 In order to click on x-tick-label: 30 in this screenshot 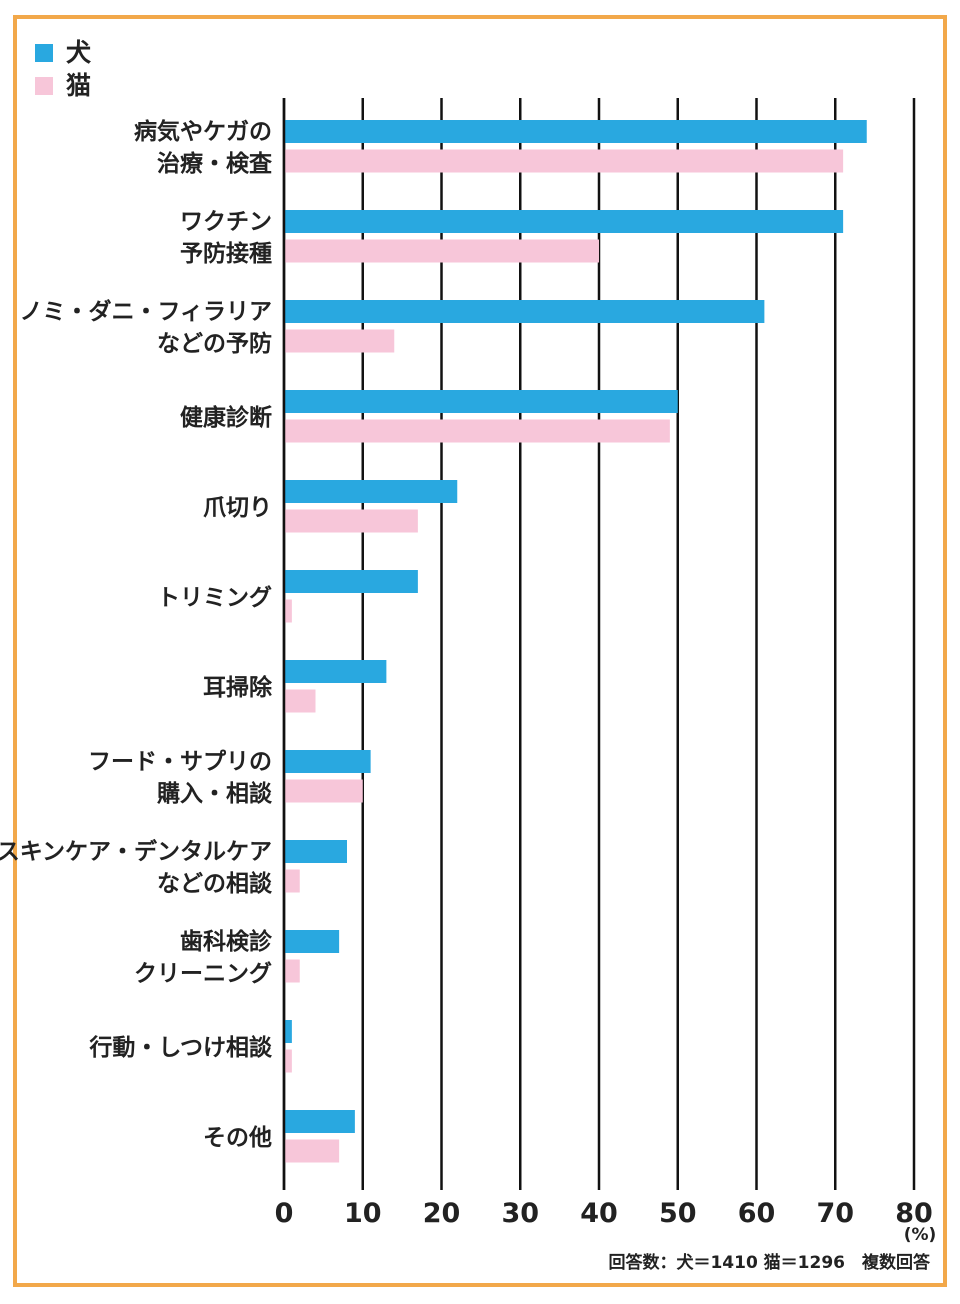, I will do `click(520, 1213)`.